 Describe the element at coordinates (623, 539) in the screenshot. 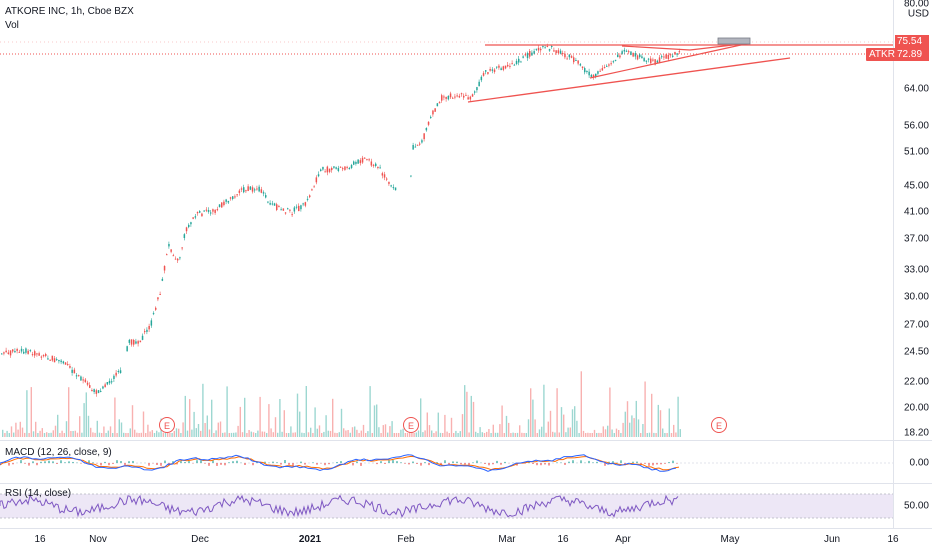

I see `time-tick: Apr` at that location.